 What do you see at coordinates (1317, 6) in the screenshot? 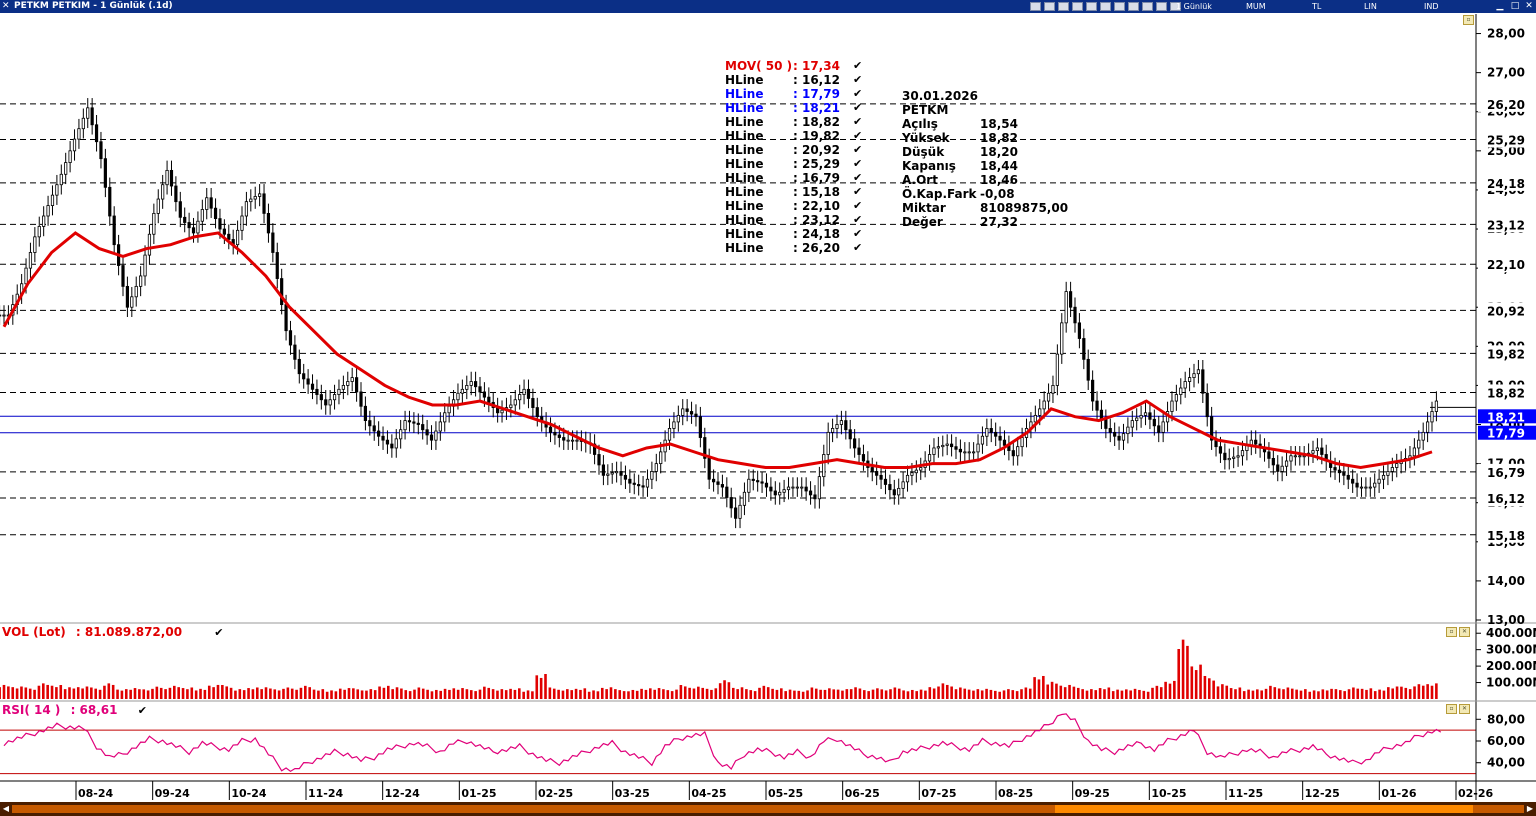
I see `currency-dropdown: TL` at bounding box center [1317, 6].